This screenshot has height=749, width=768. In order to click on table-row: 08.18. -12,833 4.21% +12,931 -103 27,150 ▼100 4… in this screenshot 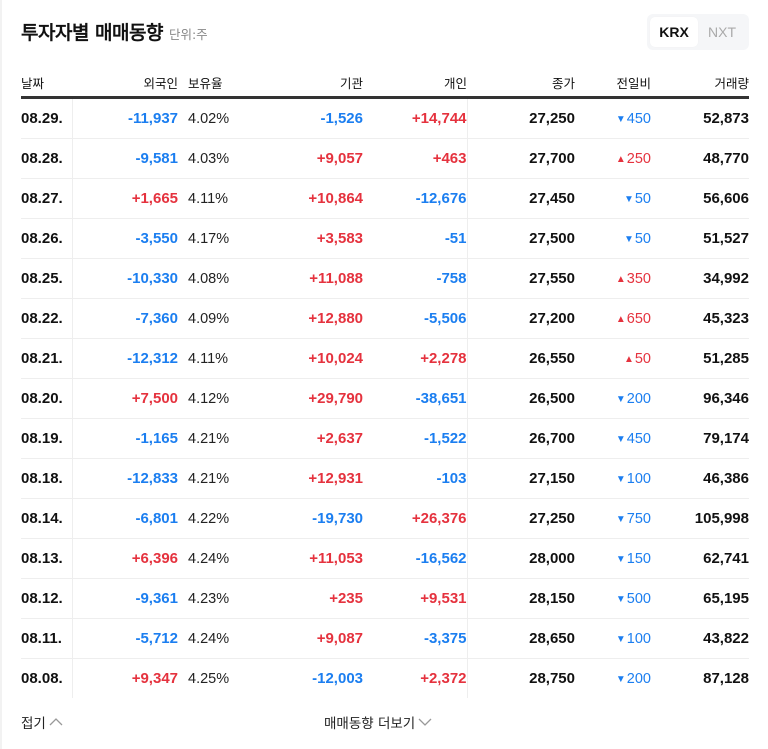, I will do `click(385, 478)`.